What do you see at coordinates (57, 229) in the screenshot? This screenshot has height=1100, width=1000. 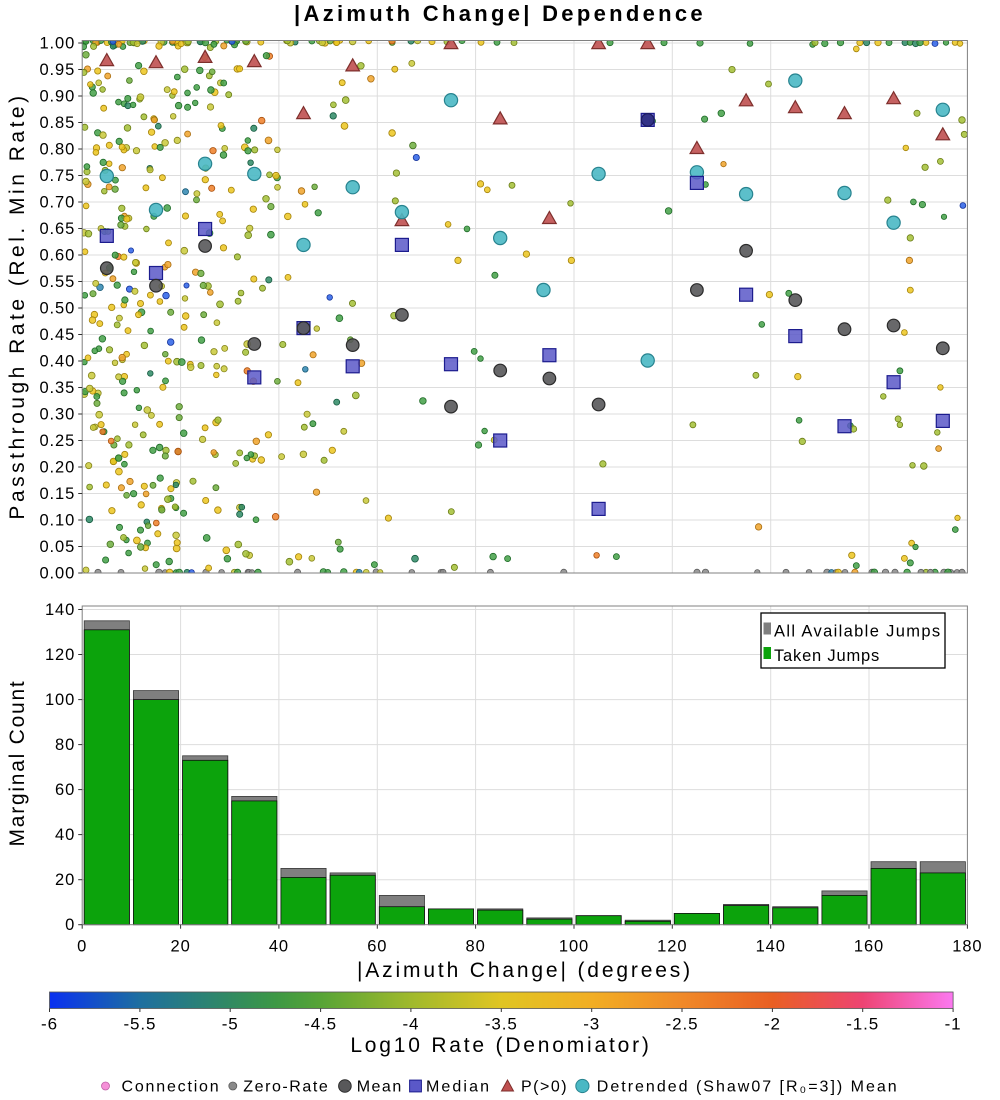 I see `svg-text: 0.65` at bounding box center [57, 229].